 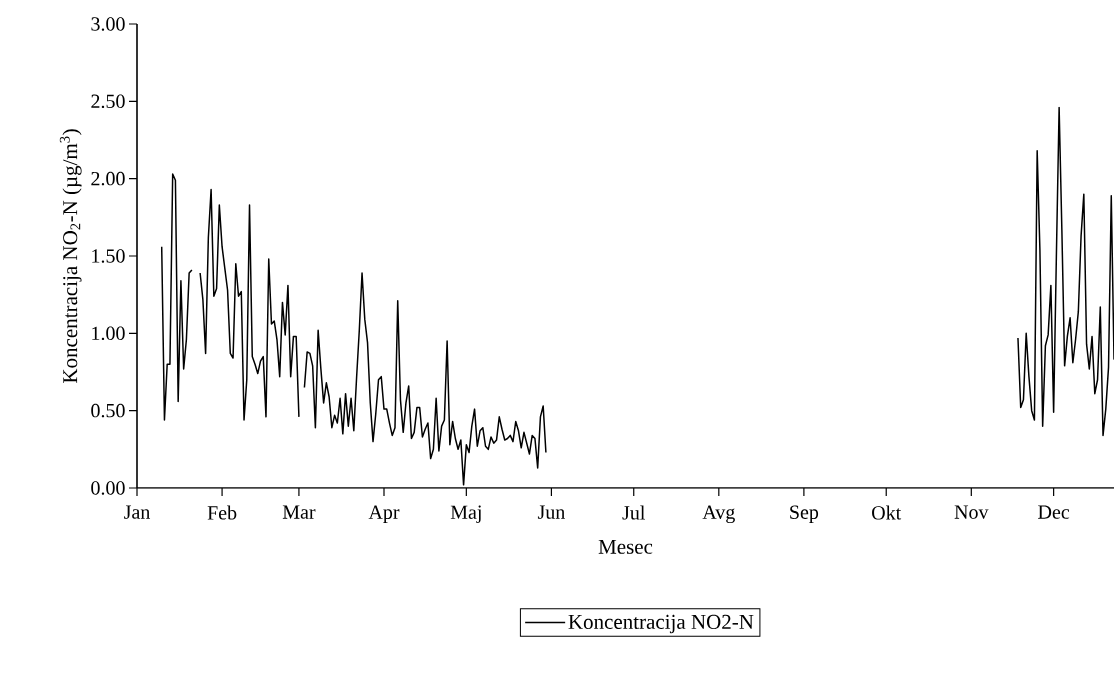 What do you see at coordinates (634, 512) in the screenshot?
I see `x-tick-label: Jul` at bounding box center [634, 512].